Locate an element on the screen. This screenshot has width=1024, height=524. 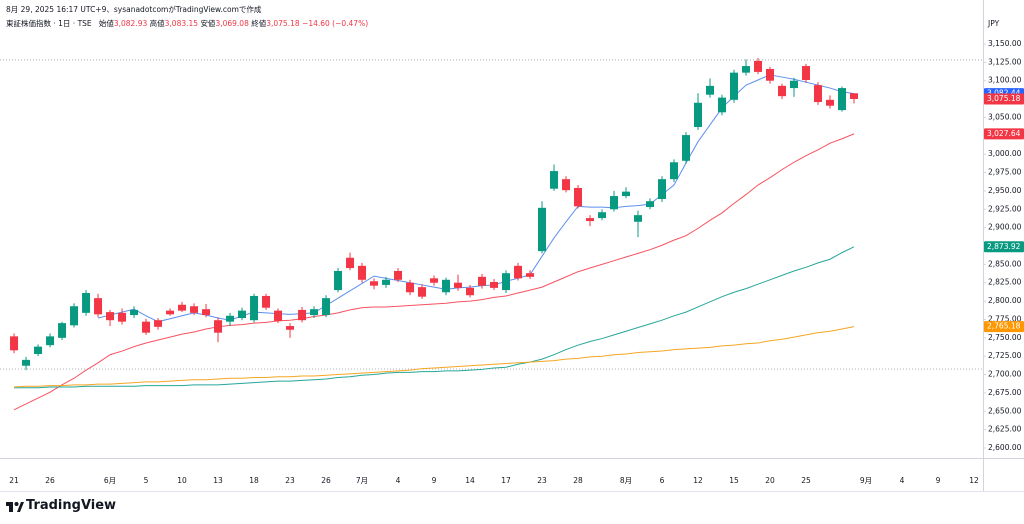
y-tick-label: 2,975.00 is located at coordinates (1005, 172).